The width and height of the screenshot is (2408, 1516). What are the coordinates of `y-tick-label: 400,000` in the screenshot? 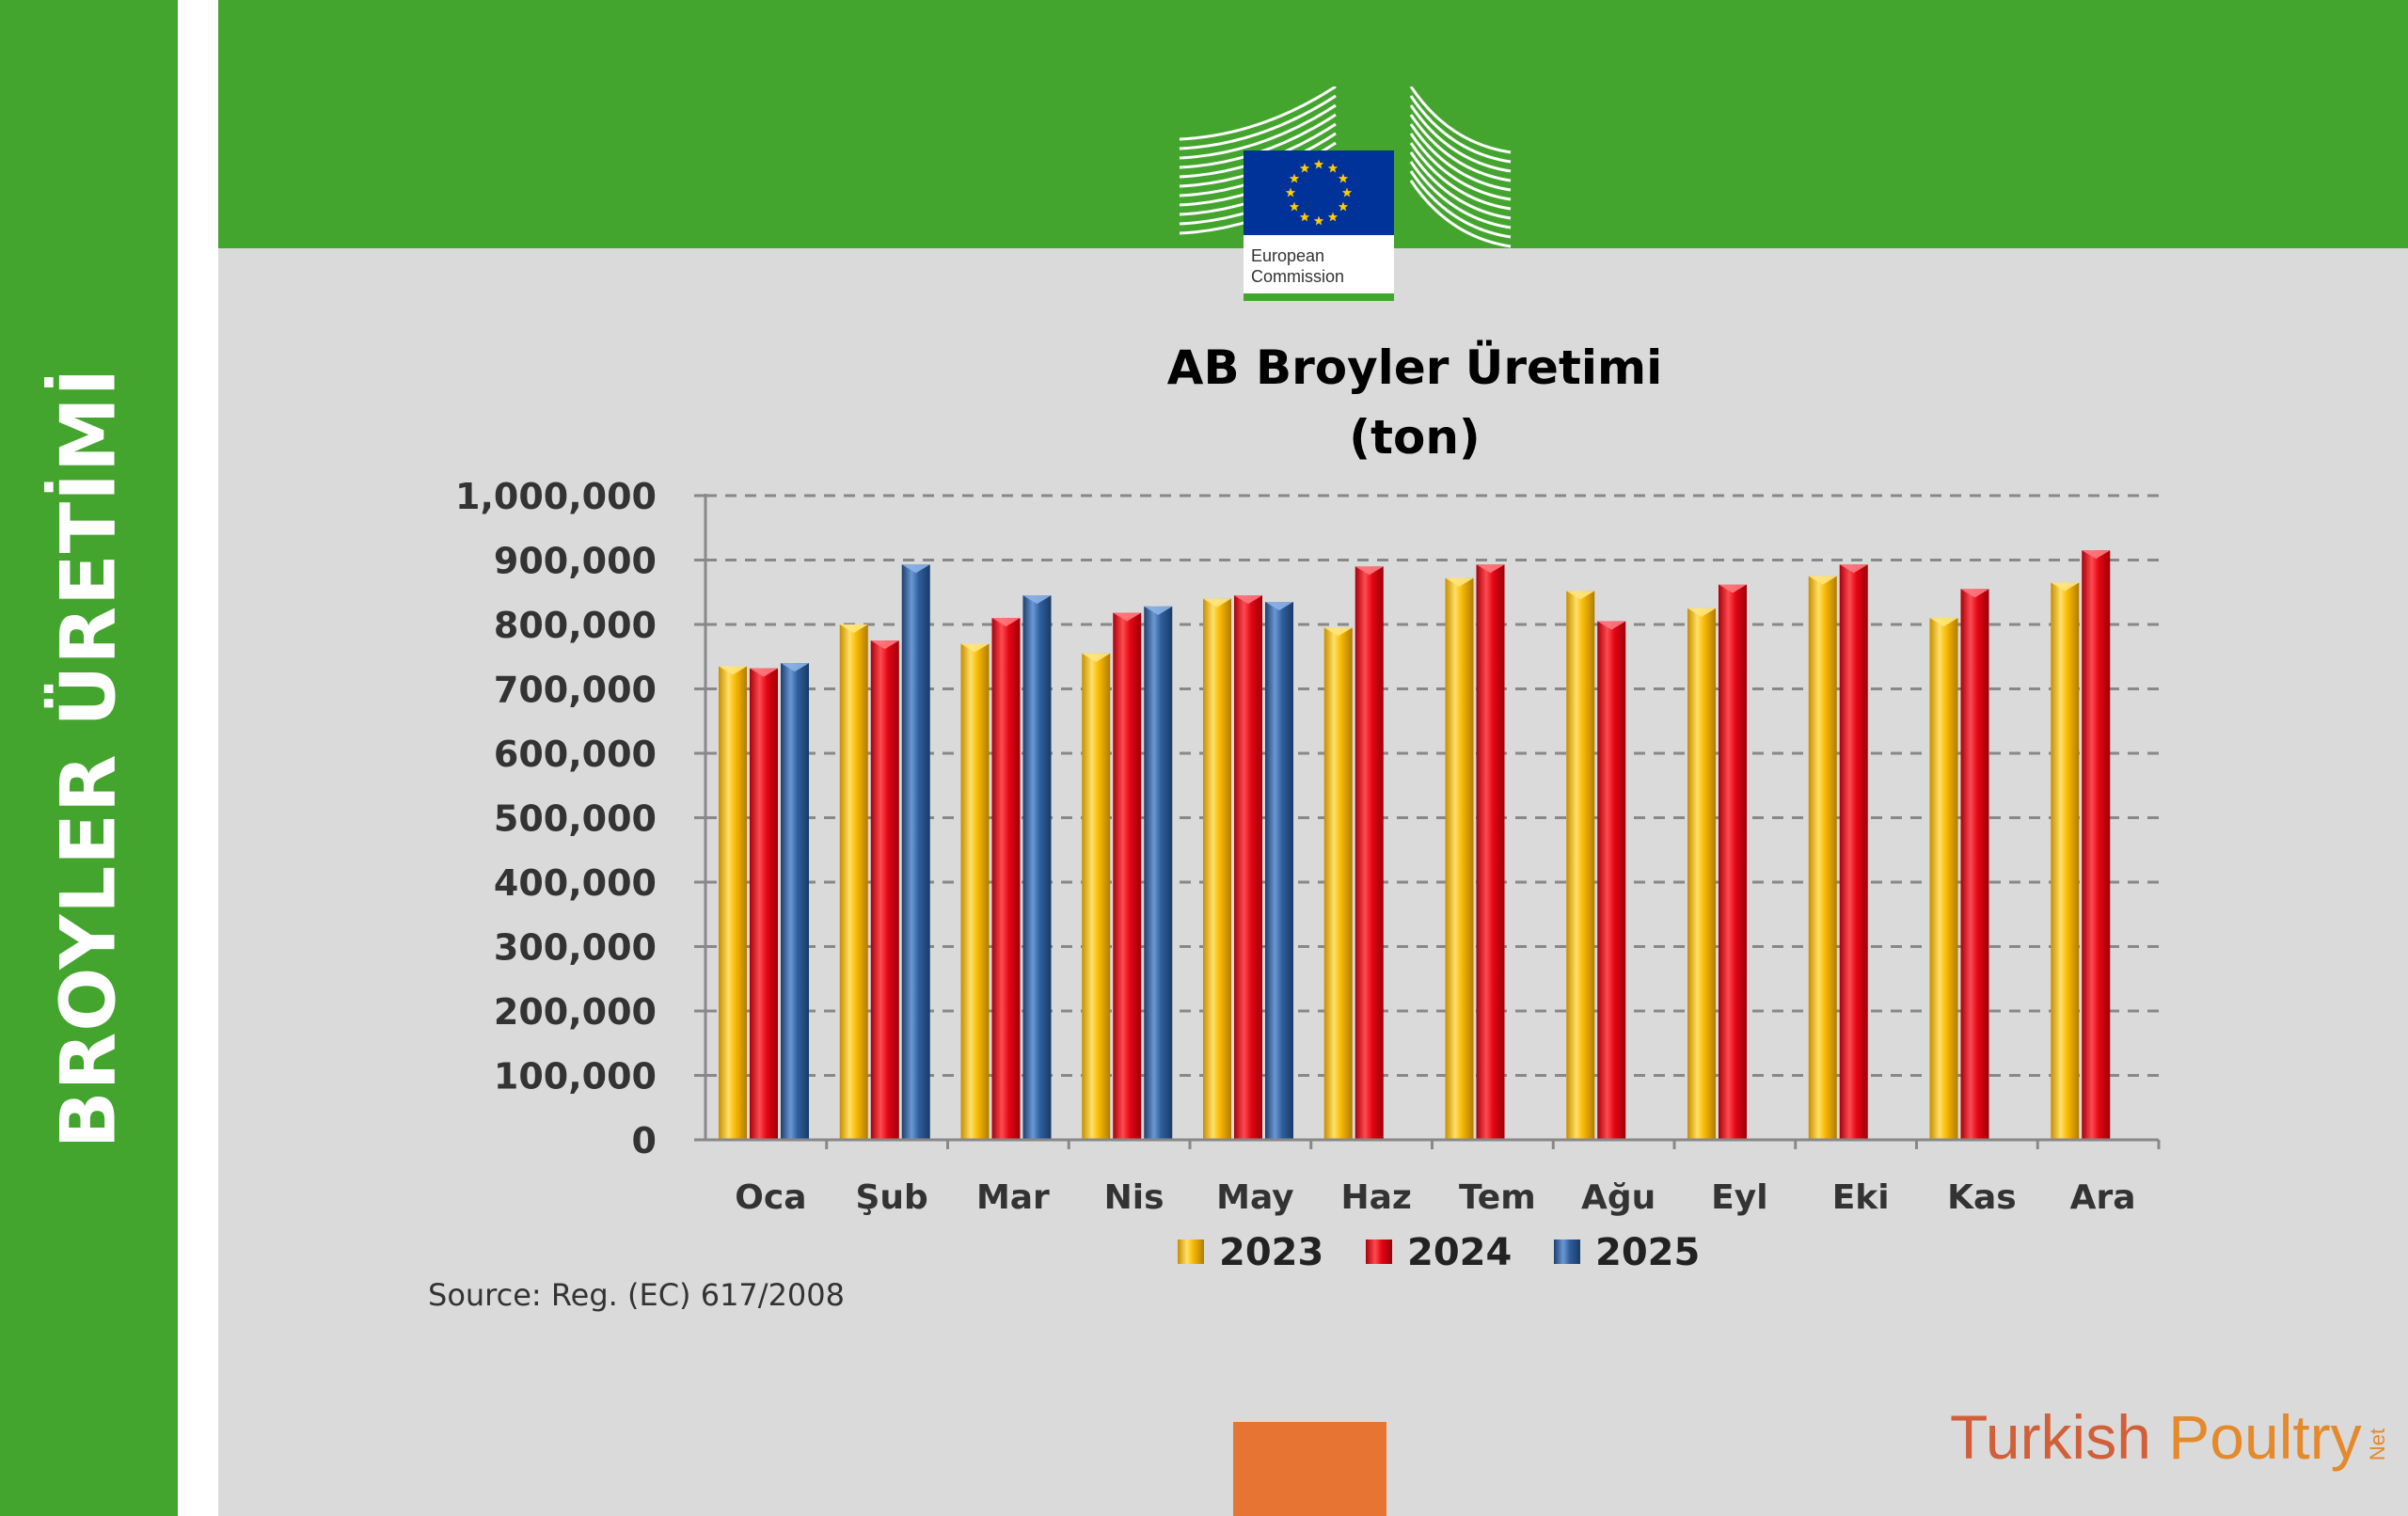 It's located at (576, 883).